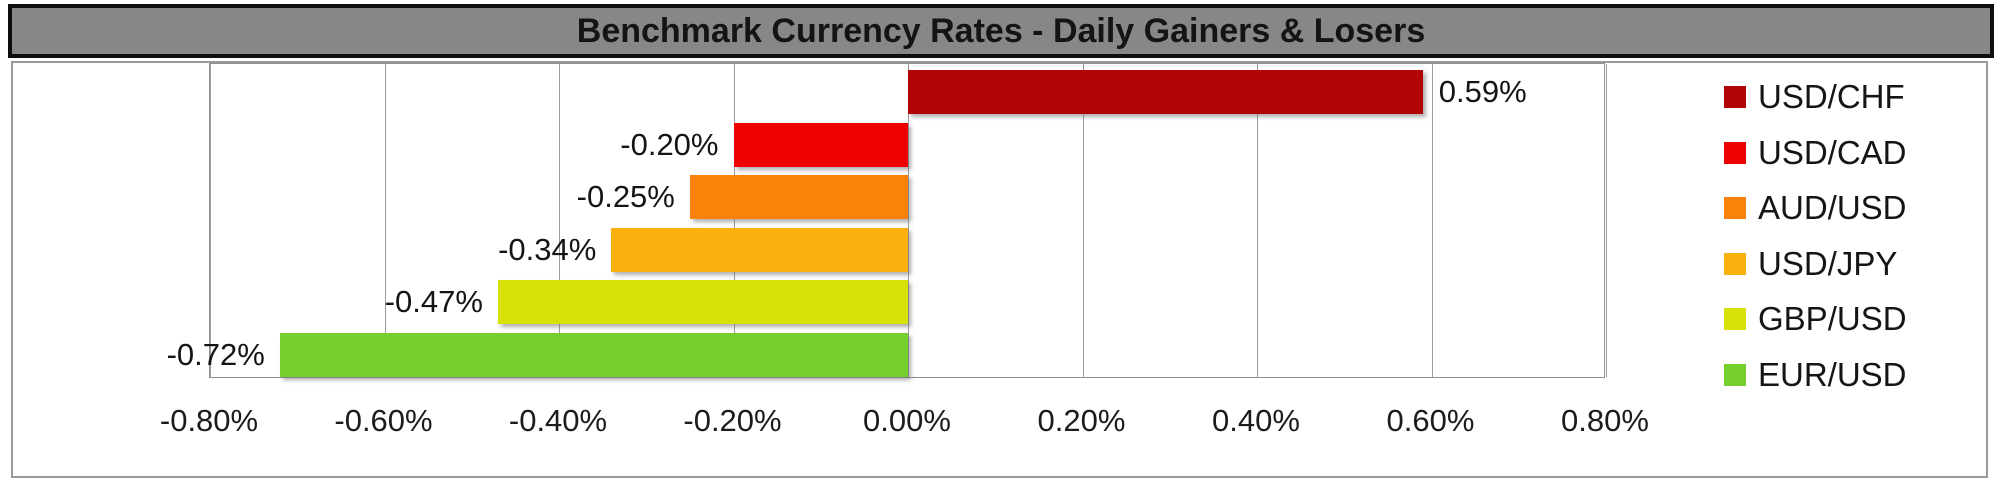  Describe the element at coordinates (1256, 420) in the screenshot. I see `x-tick-label: 0.40%` at that location.